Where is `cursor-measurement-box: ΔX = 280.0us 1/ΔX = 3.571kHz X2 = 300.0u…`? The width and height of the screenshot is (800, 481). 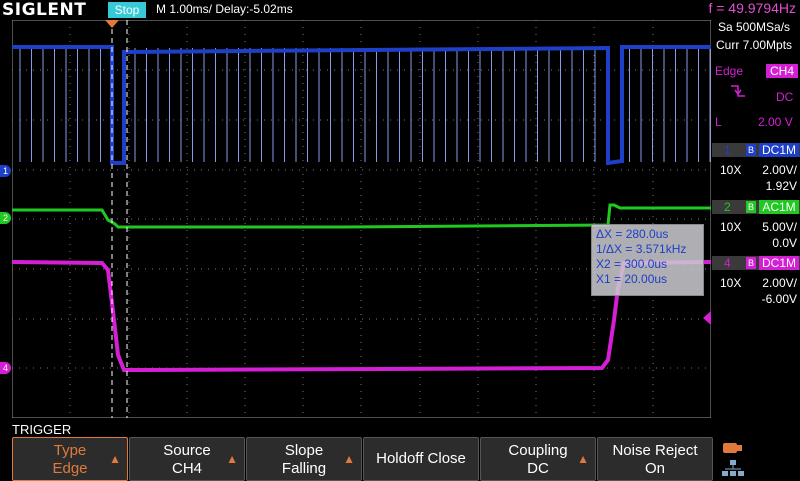 cursor-measurement-box: ΔX = 280.0us 1/ΔX = 3.571kHz X2 = 300.0u… is located at coordinates (647, 260).